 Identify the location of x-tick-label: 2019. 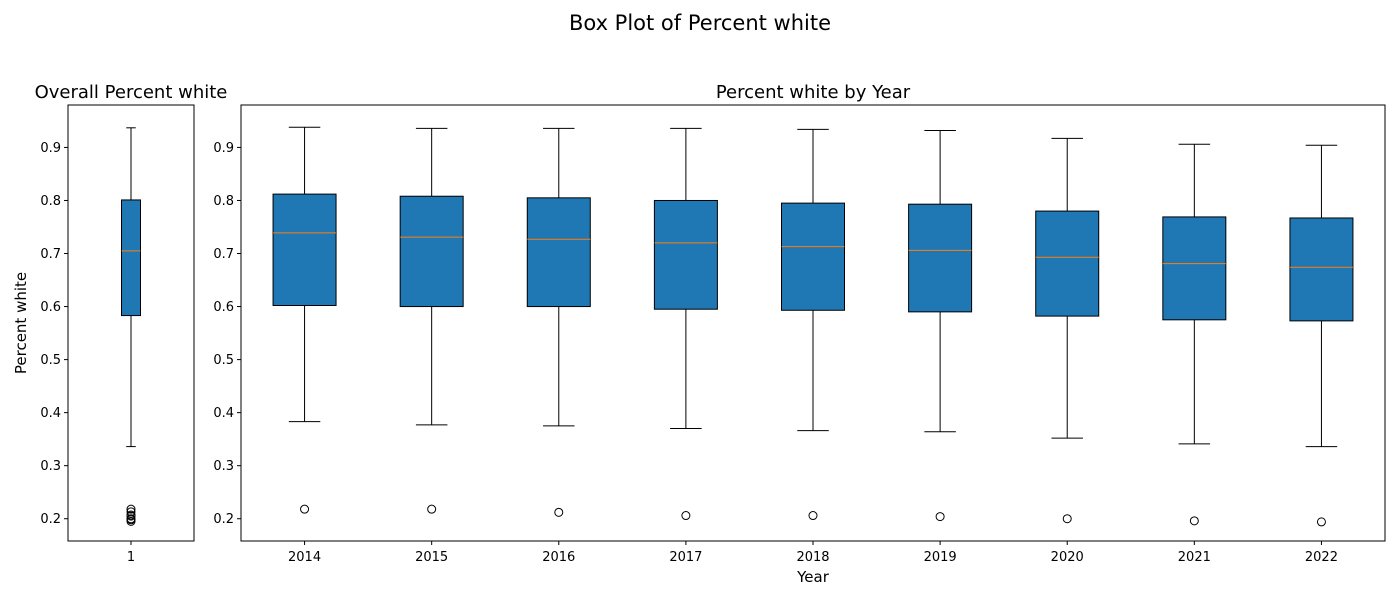
(940, 557).